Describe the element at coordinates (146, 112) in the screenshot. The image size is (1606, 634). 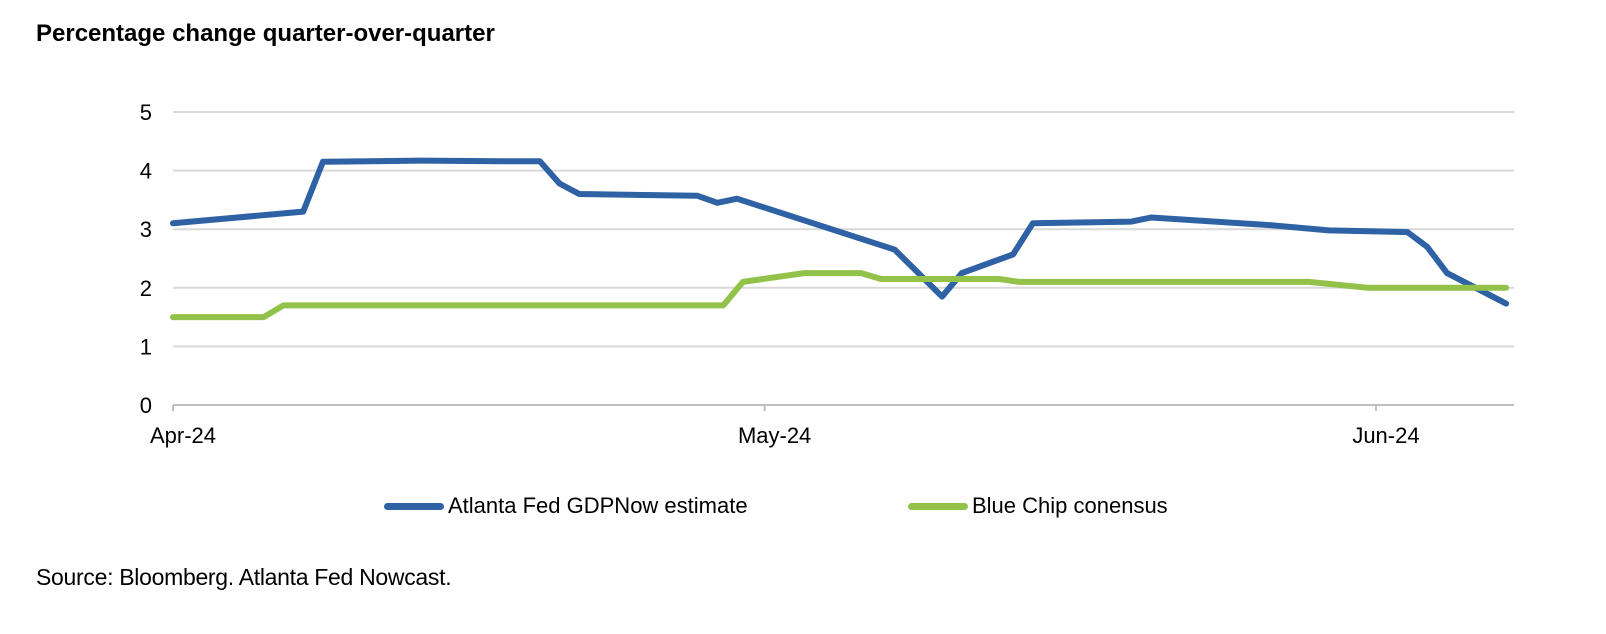
I see `y-tick-label: 5` at that location.